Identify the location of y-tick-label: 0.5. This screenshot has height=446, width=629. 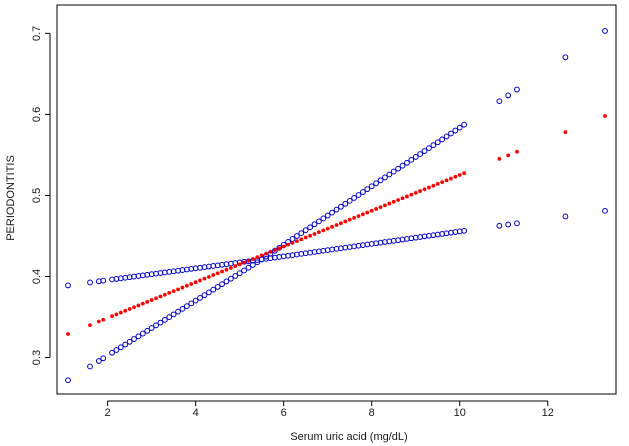
(37, 195).